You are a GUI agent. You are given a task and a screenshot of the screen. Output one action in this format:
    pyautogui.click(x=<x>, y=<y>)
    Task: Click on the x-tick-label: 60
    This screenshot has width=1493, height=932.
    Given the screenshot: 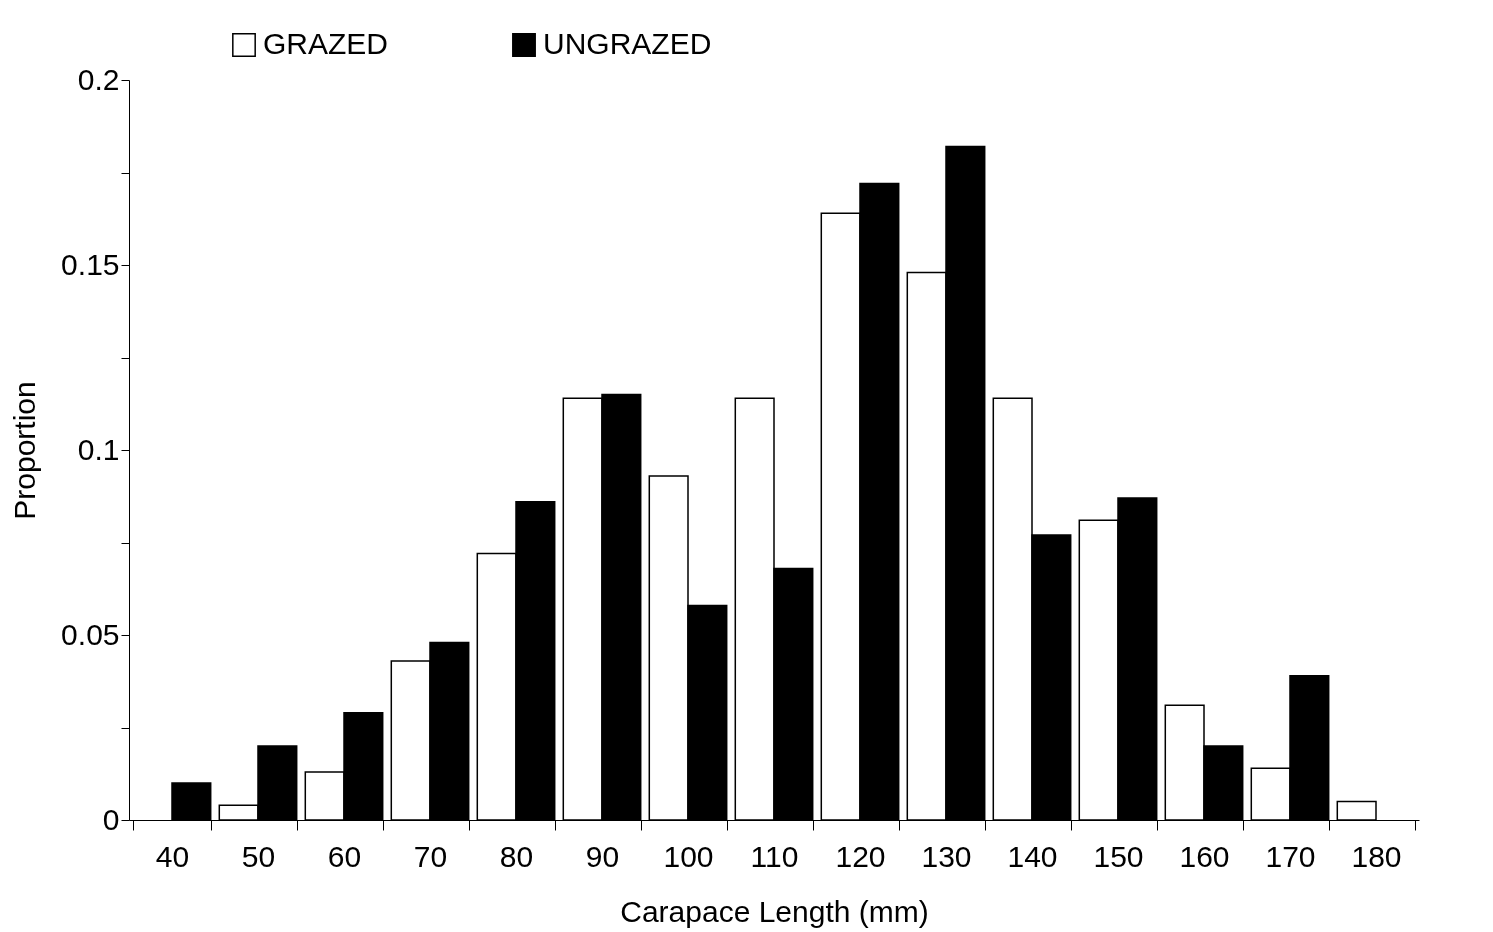 What is the action you would take?
    pyautogui.click(x=344, y=856)
    